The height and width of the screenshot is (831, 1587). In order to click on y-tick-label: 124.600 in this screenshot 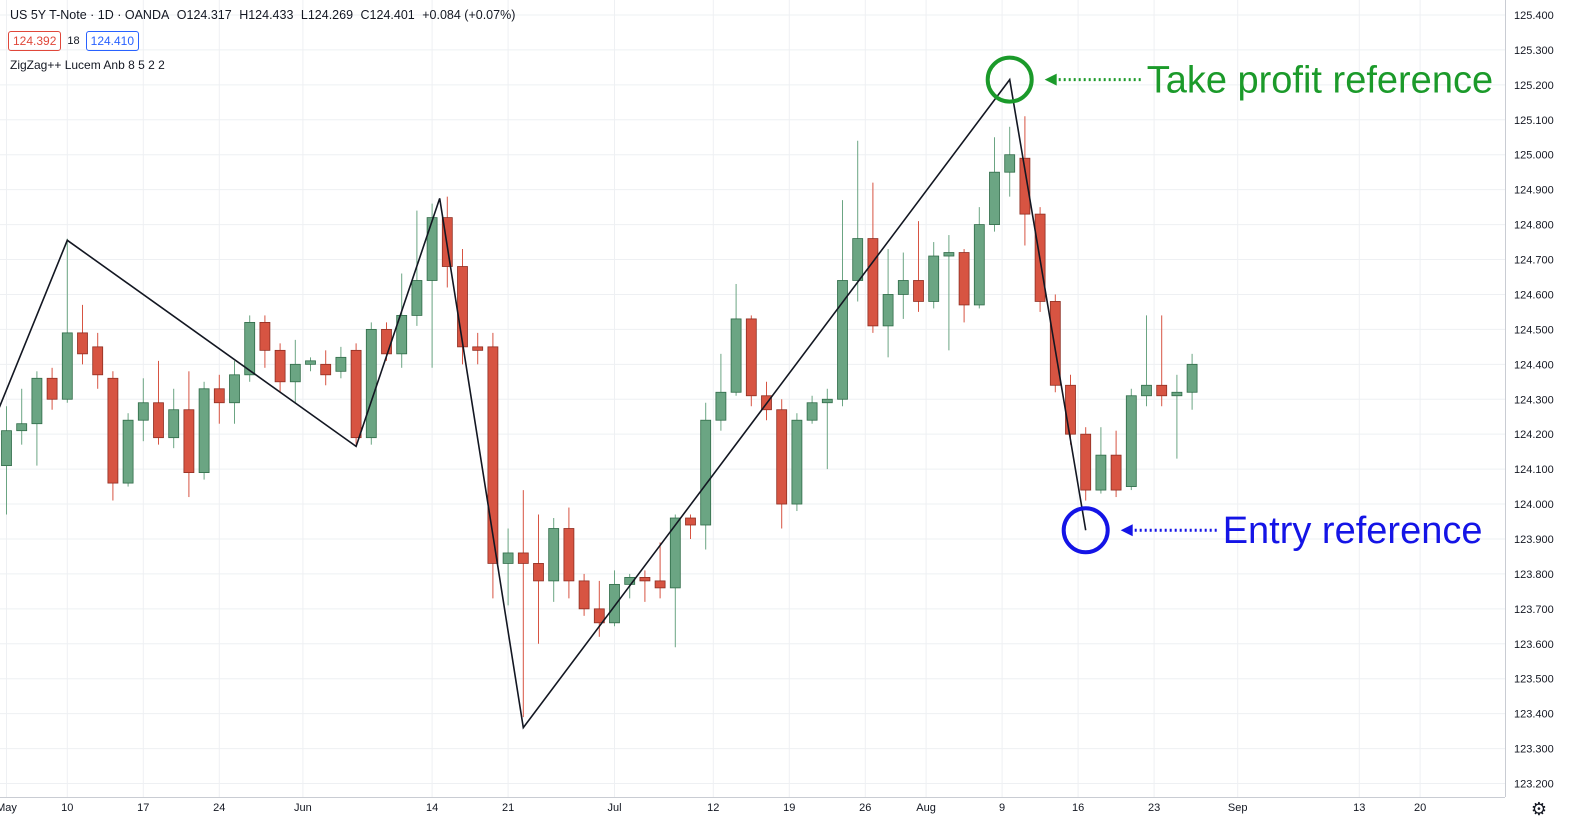, I will do `click(1534, 295)`.